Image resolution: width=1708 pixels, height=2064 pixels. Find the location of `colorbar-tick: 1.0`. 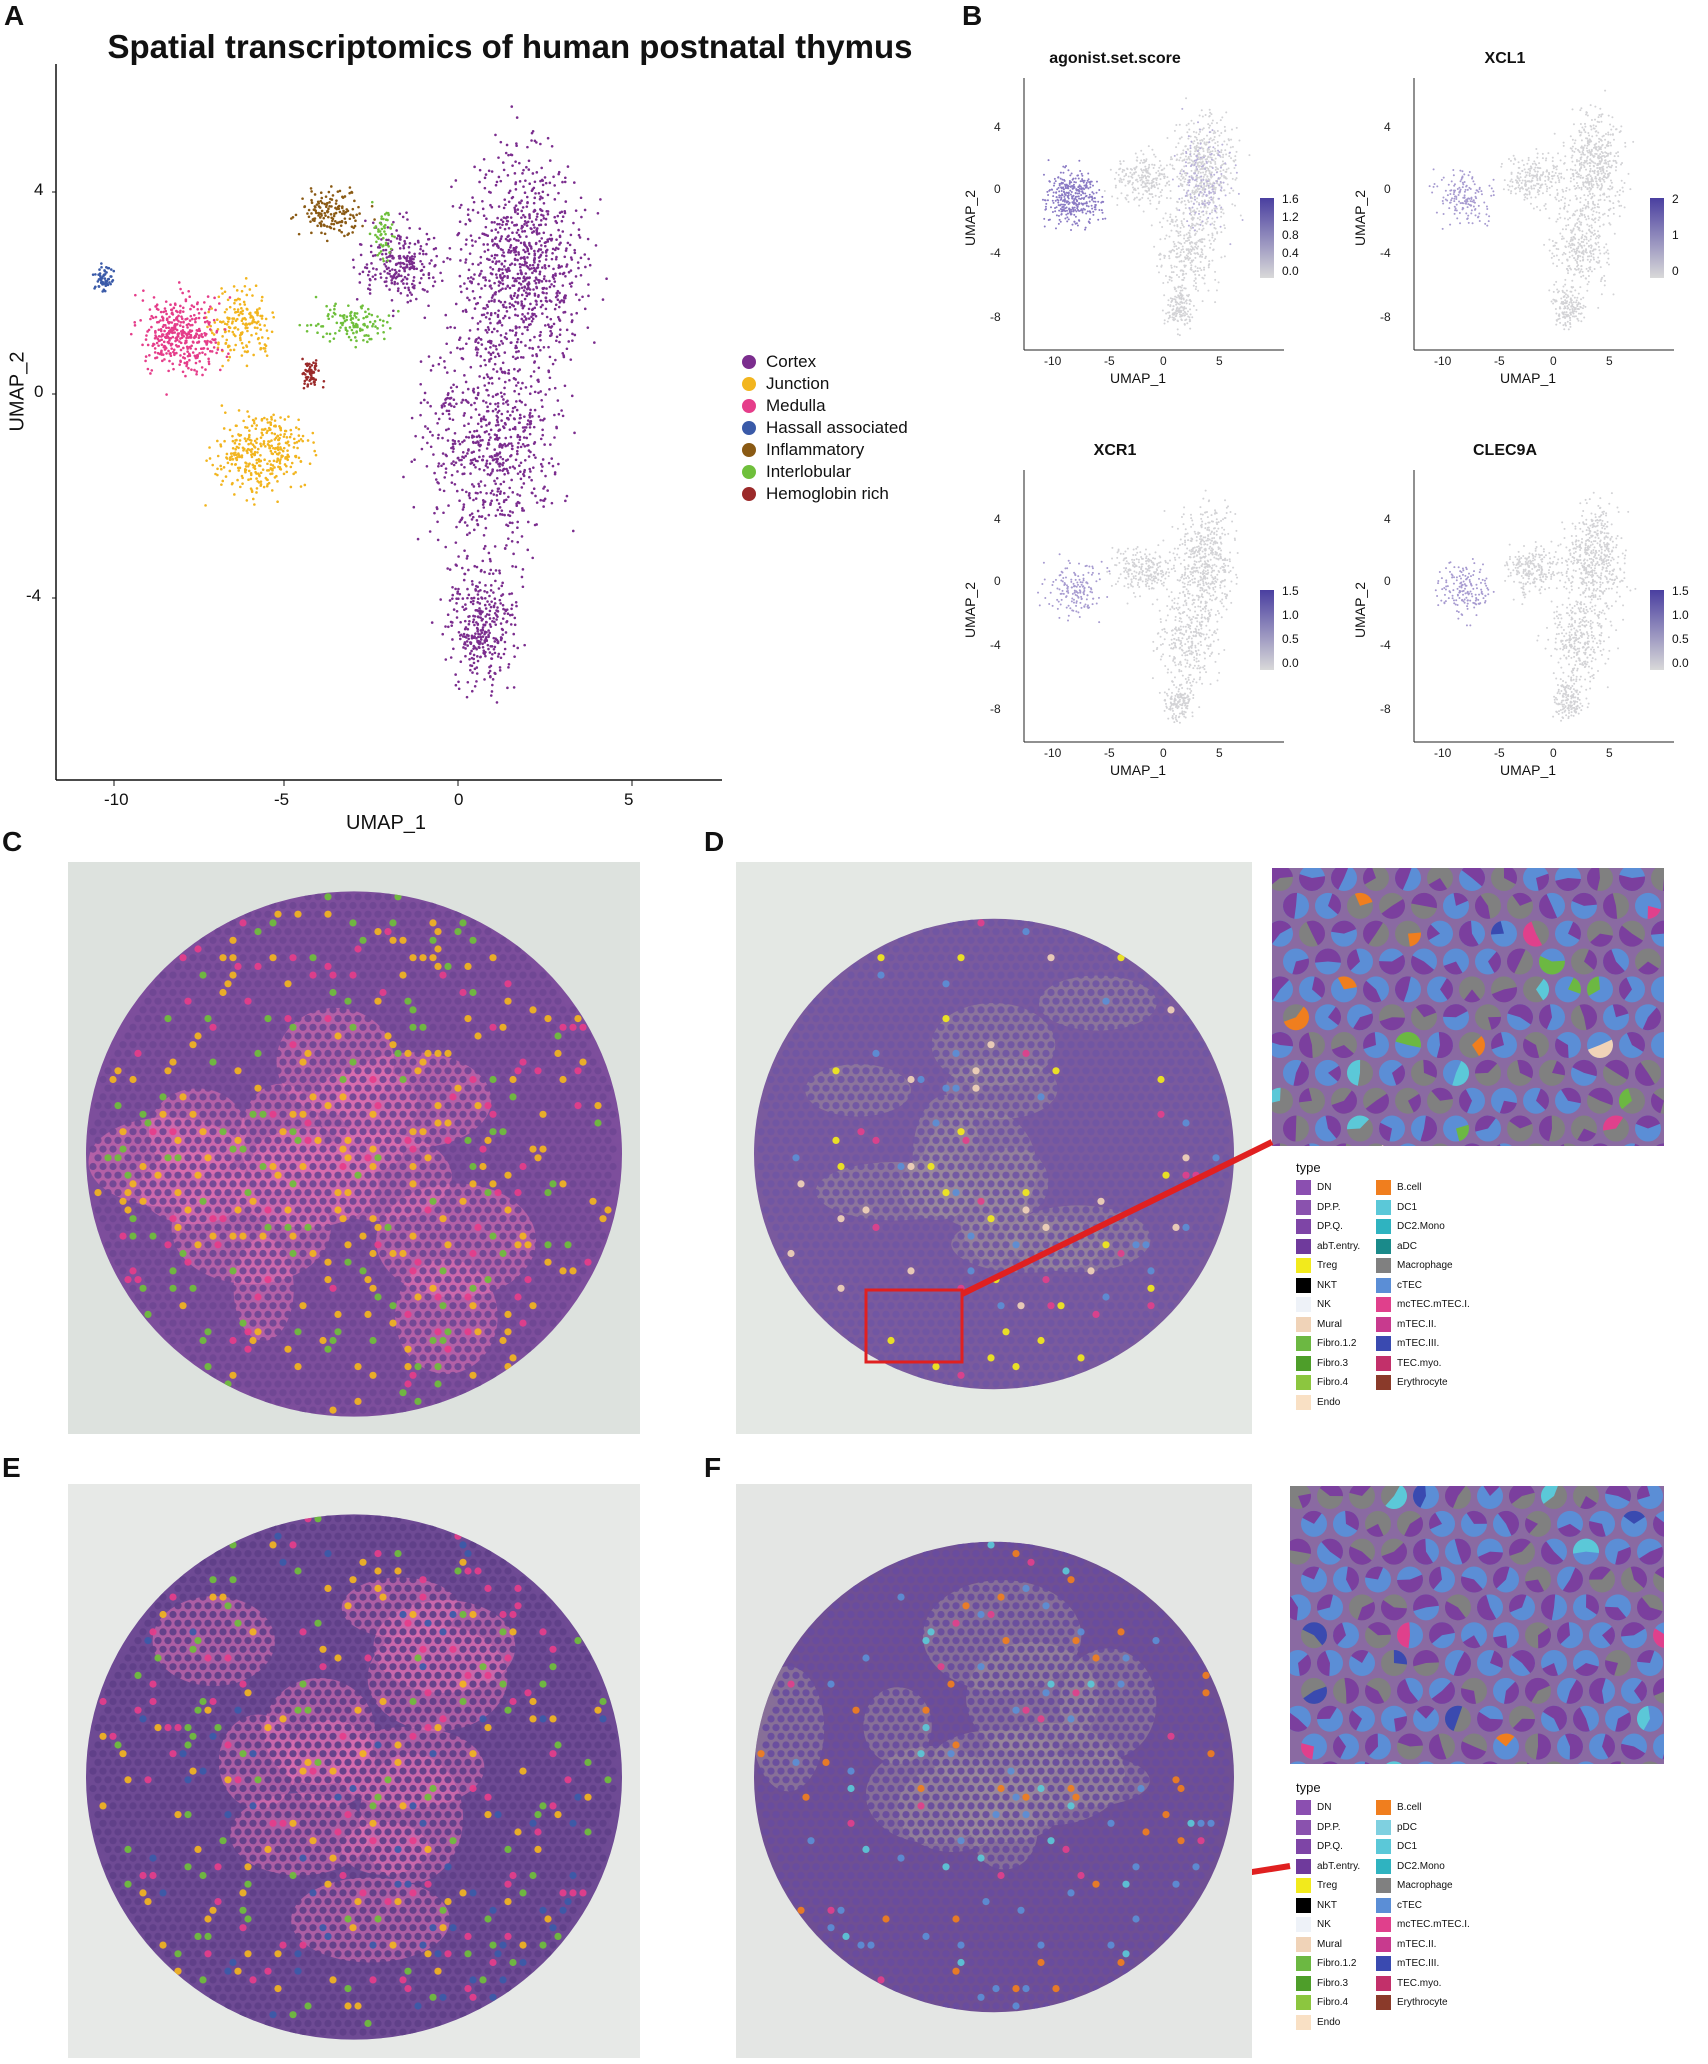

colorbar-tick: 1.0 is located at coordinates (1680, 615).